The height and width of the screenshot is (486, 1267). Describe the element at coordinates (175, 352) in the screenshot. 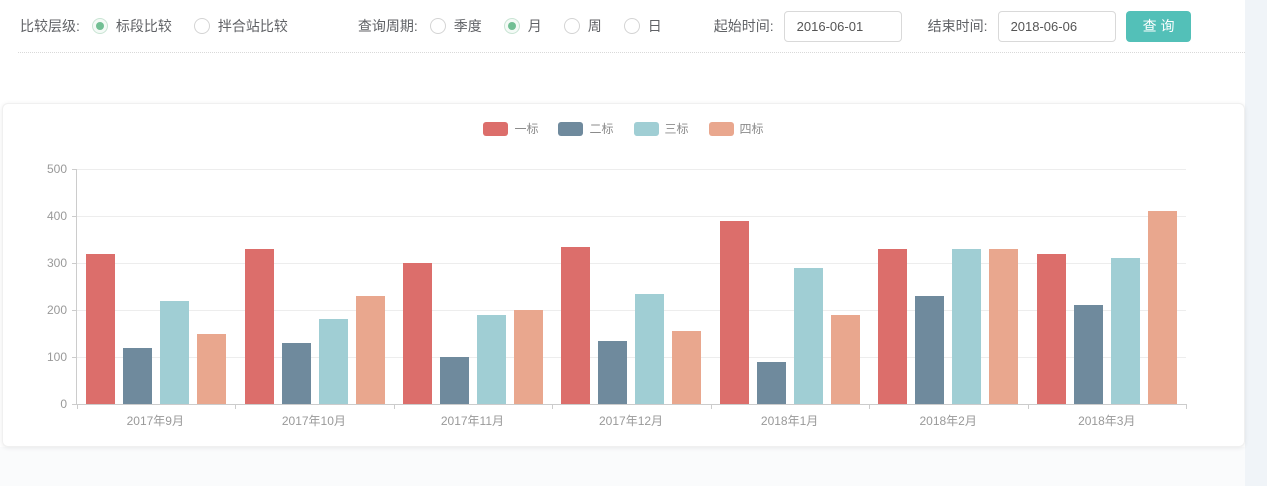

I see `bar-三标-2017年9月` at that location.